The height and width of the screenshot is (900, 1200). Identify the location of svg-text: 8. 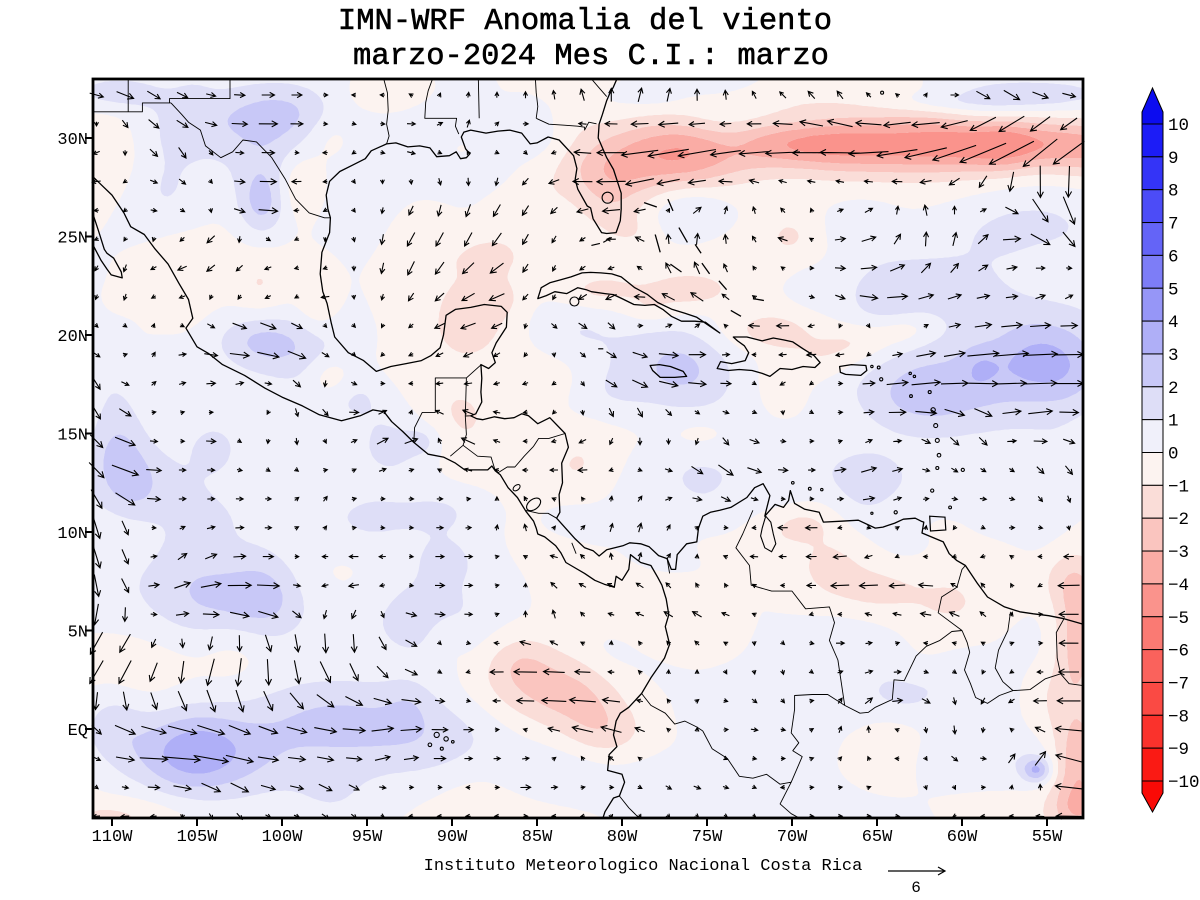
(1173, 192).